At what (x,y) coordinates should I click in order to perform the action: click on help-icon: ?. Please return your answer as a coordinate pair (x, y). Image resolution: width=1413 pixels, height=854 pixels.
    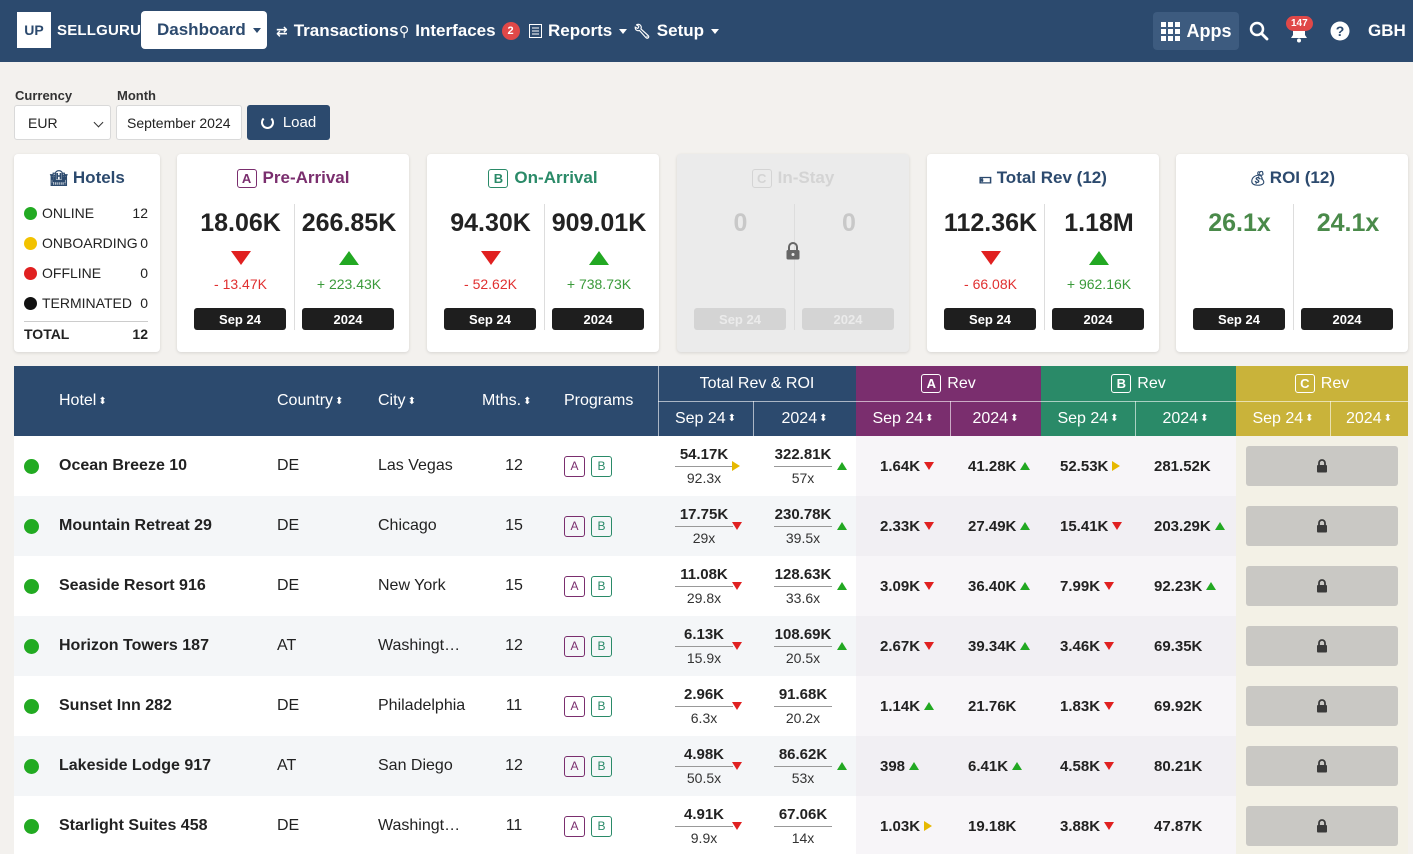
    Looking at the image, I should click on (1340, 31).